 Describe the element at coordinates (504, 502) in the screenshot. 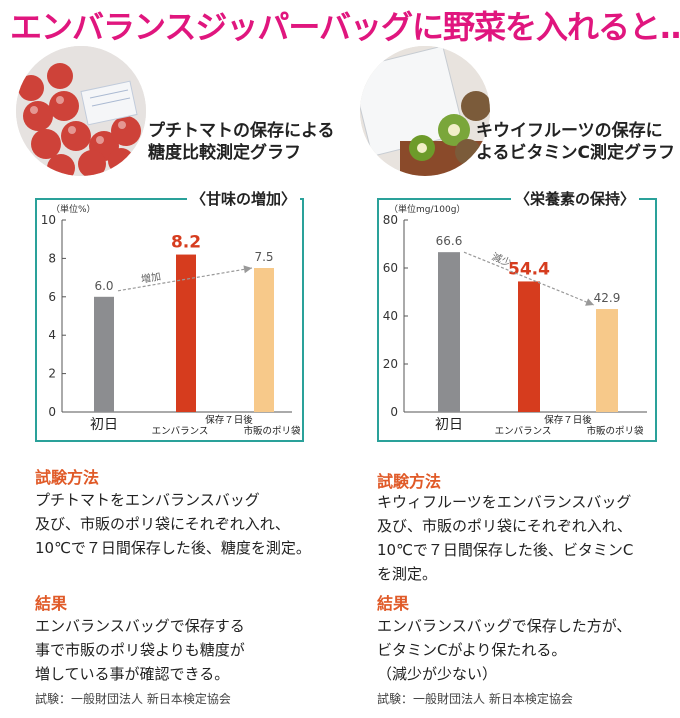

I see `text-line: キウィフルーツをエンバランスバッグ` at that location.